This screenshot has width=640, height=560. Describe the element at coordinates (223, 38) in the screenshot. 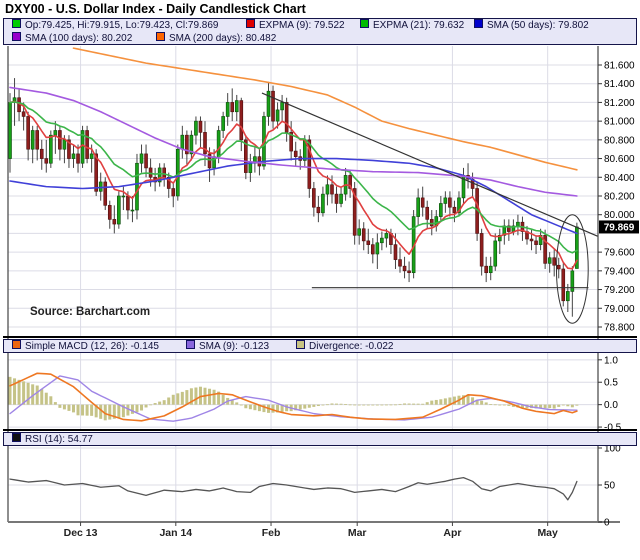

I see `legend-main2-label: SMA (200 days): 80.482` at that location.